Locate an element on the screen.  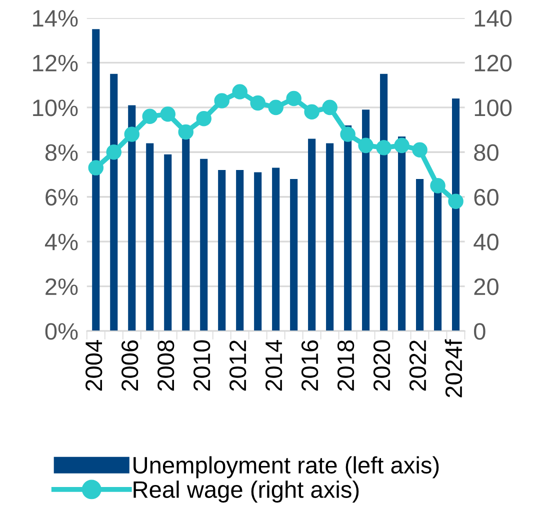
y-tick-label: 0% is located at coordinates (61, 331).